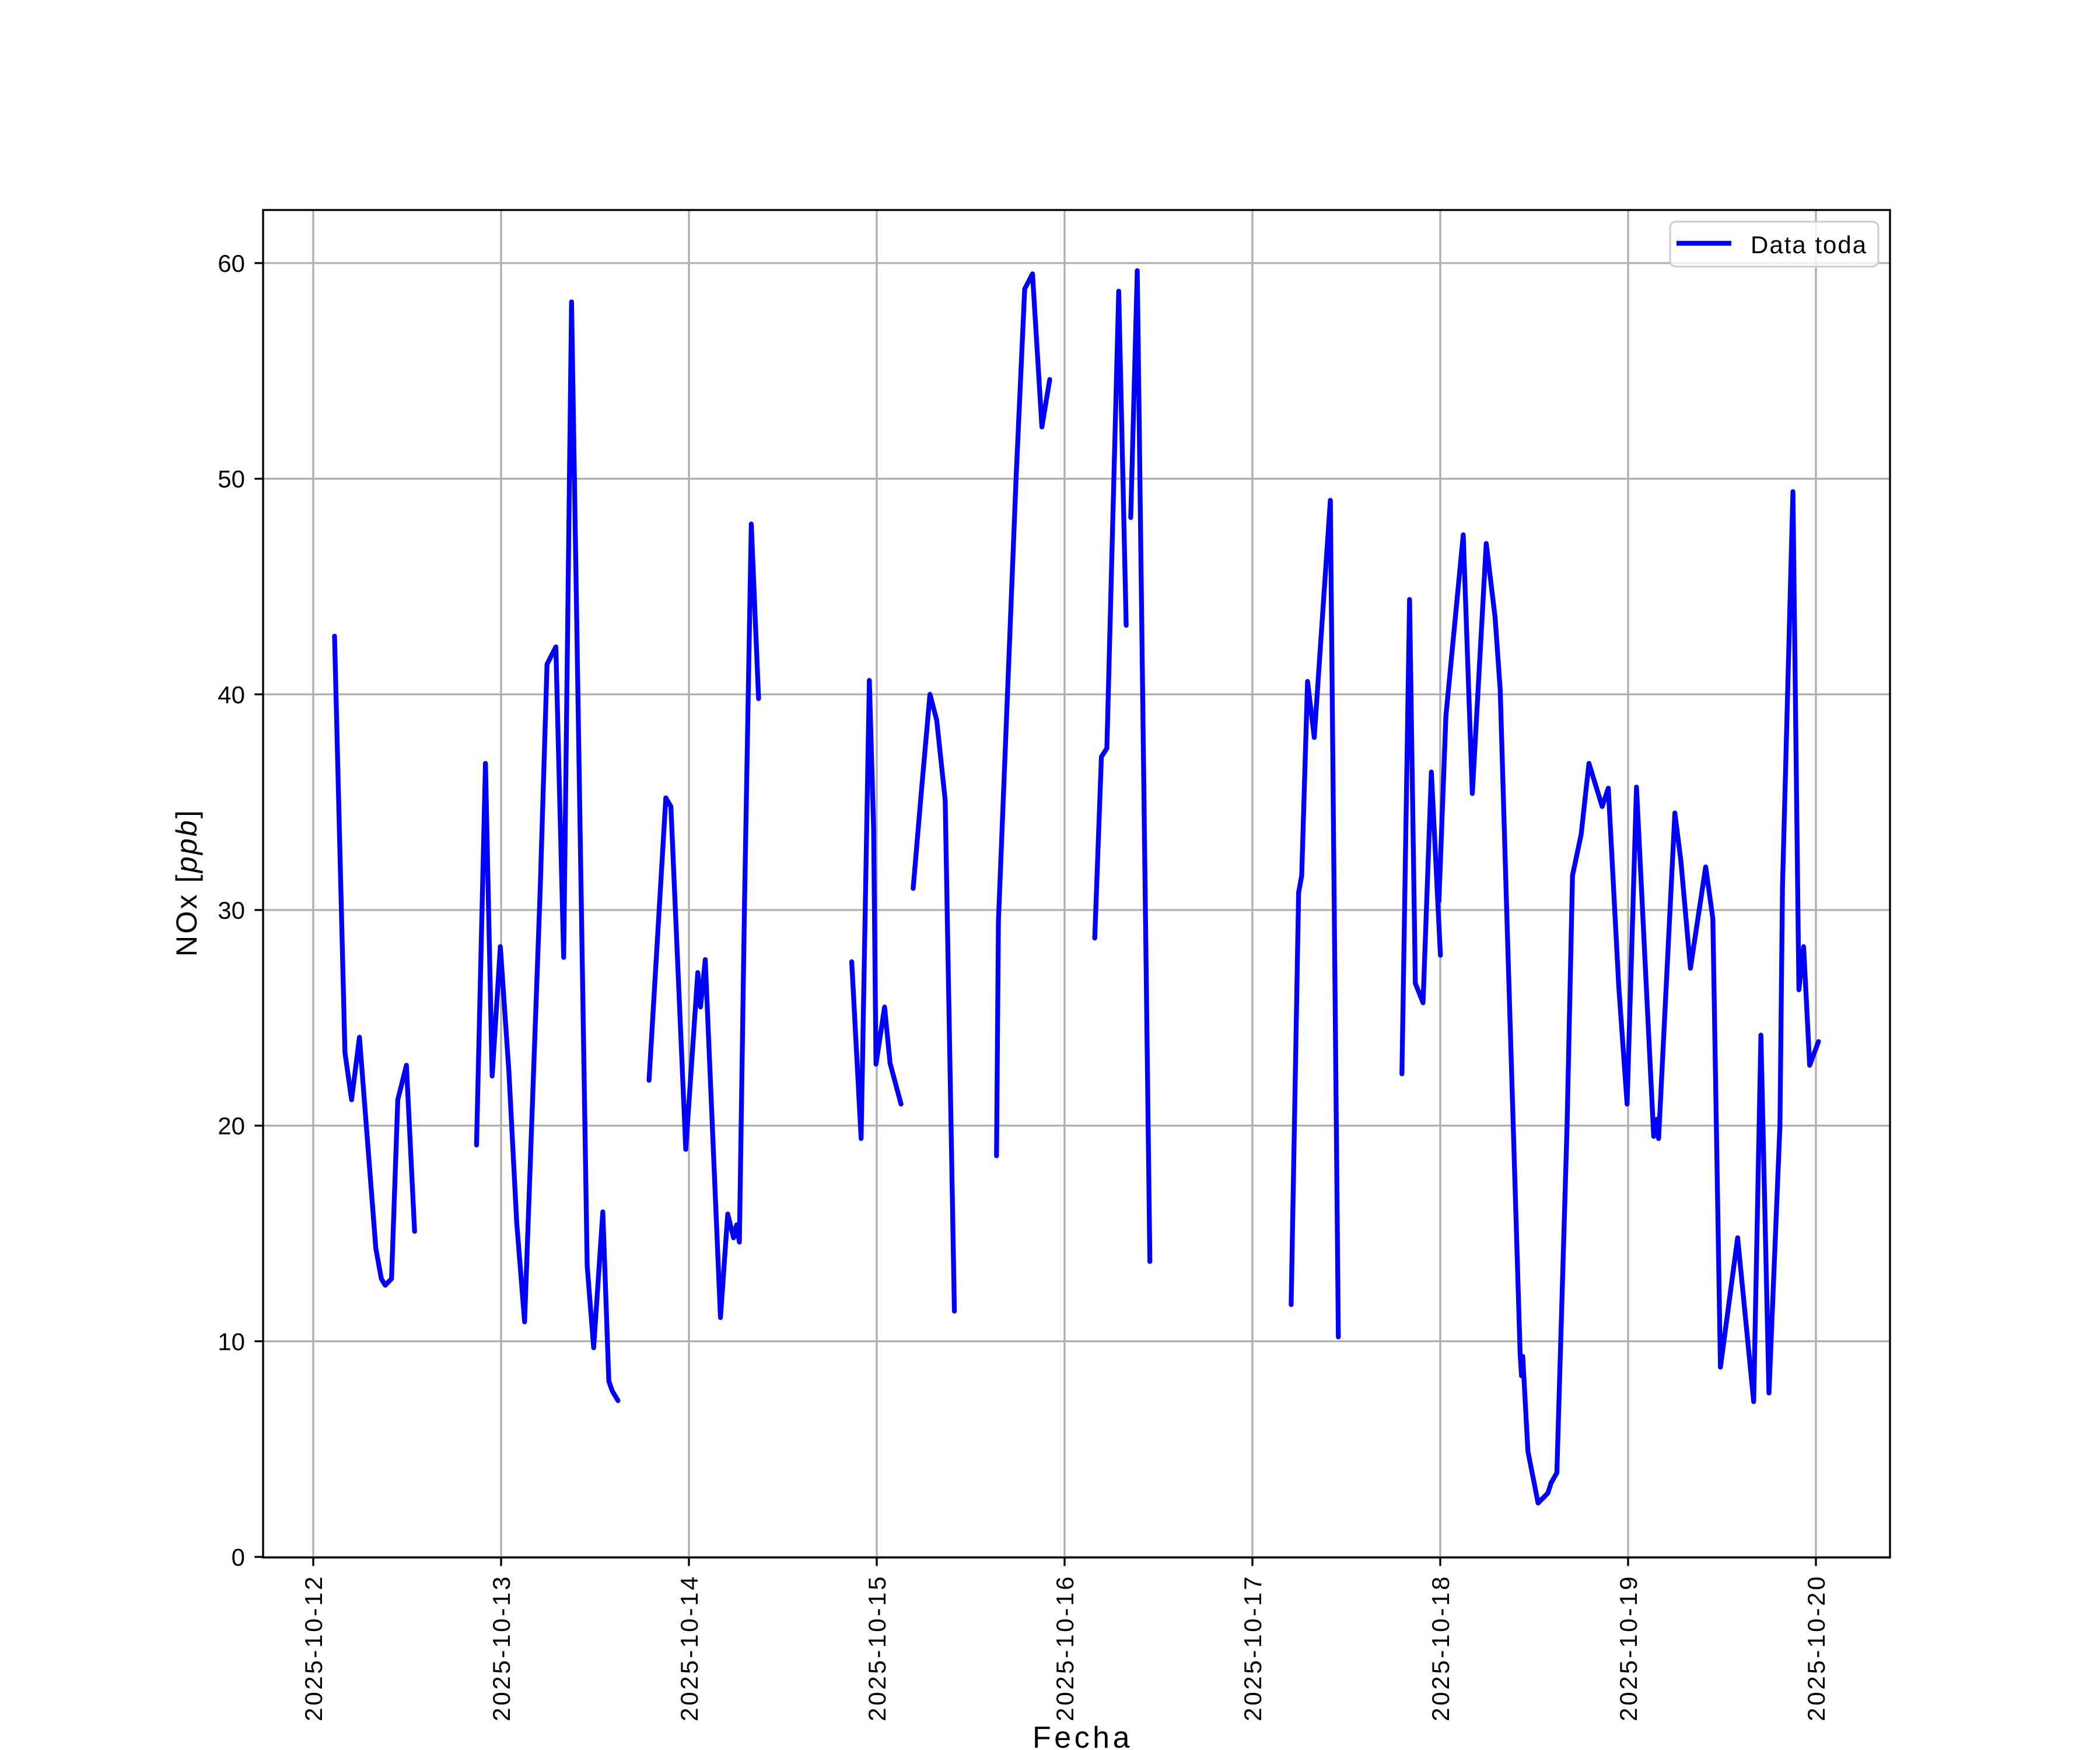  What do you see at coordinates (1082, 1735) in the screenshot?
I see `svg-text: Fecha` at bounding box center [1082, 1735].